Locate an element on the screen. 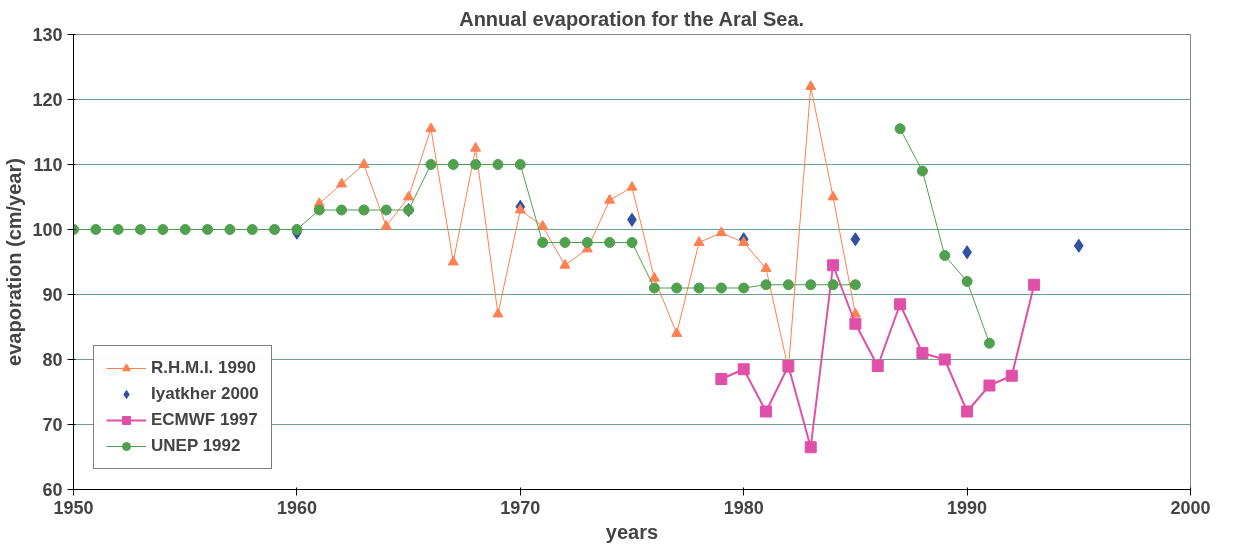 Image resolution: width=1251 pixels, height=550 pixels. x-tick-label: 1970 is located at coordinates (520, 507).